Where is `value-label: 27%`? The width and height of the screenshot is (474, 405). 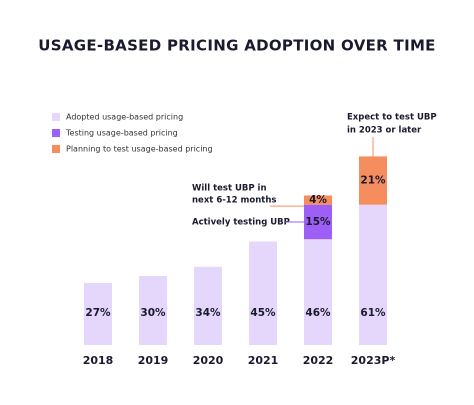
value-label: 27% is located at coordinates (98, 313).